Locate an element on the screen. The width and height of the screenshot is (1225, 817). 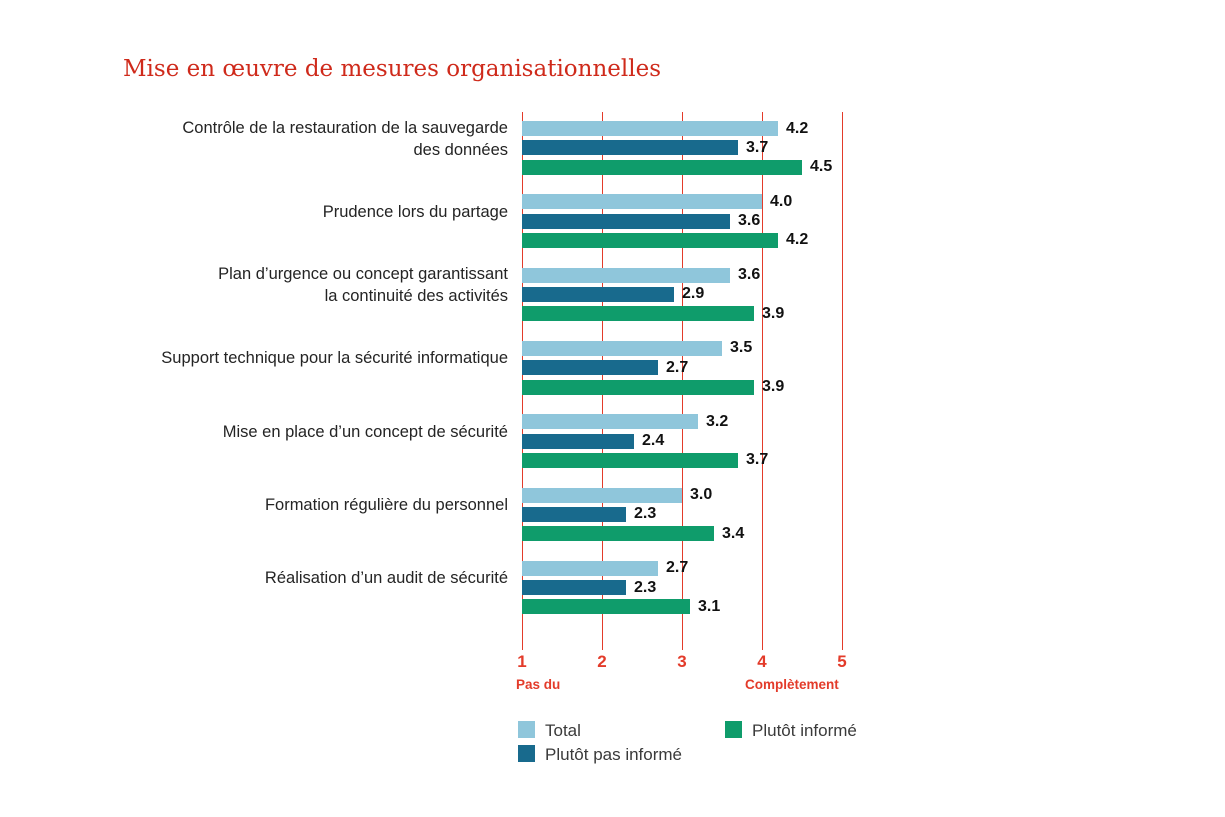
category-label: Formation régulière du personnel is located at coordinates (386, 505).